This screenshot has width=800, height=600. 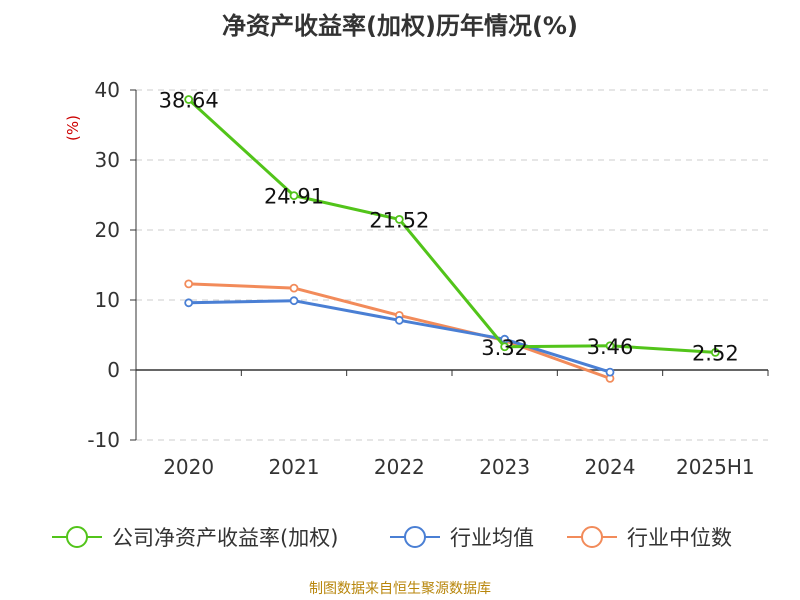 I want to click on y-tick-label: 0, so click(x=113, y=370).